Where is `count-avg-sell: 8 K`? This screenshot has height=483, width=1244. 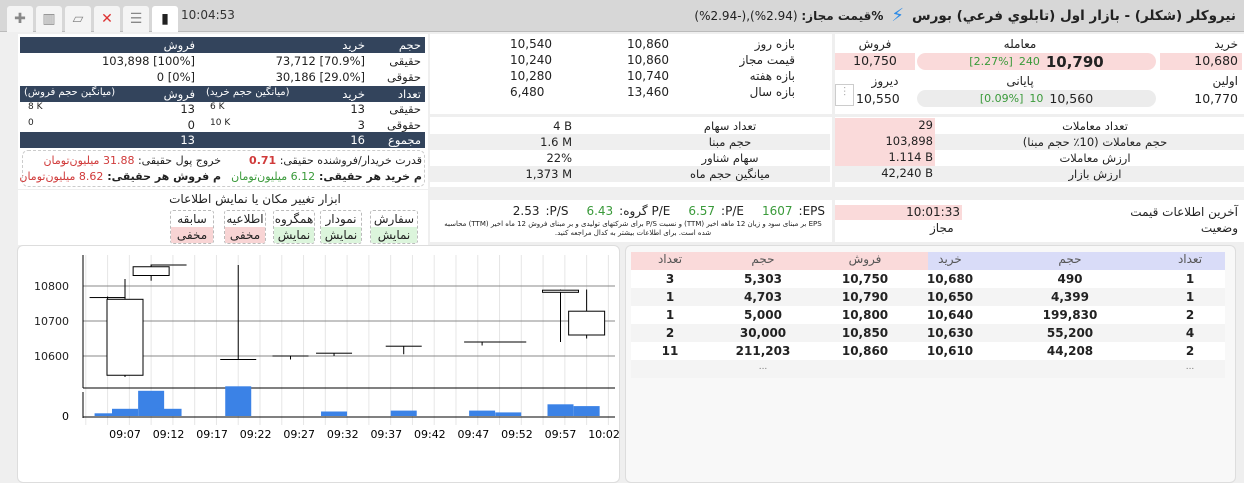
count-avg-sell: 8 K is located at coordinates (35, 107).